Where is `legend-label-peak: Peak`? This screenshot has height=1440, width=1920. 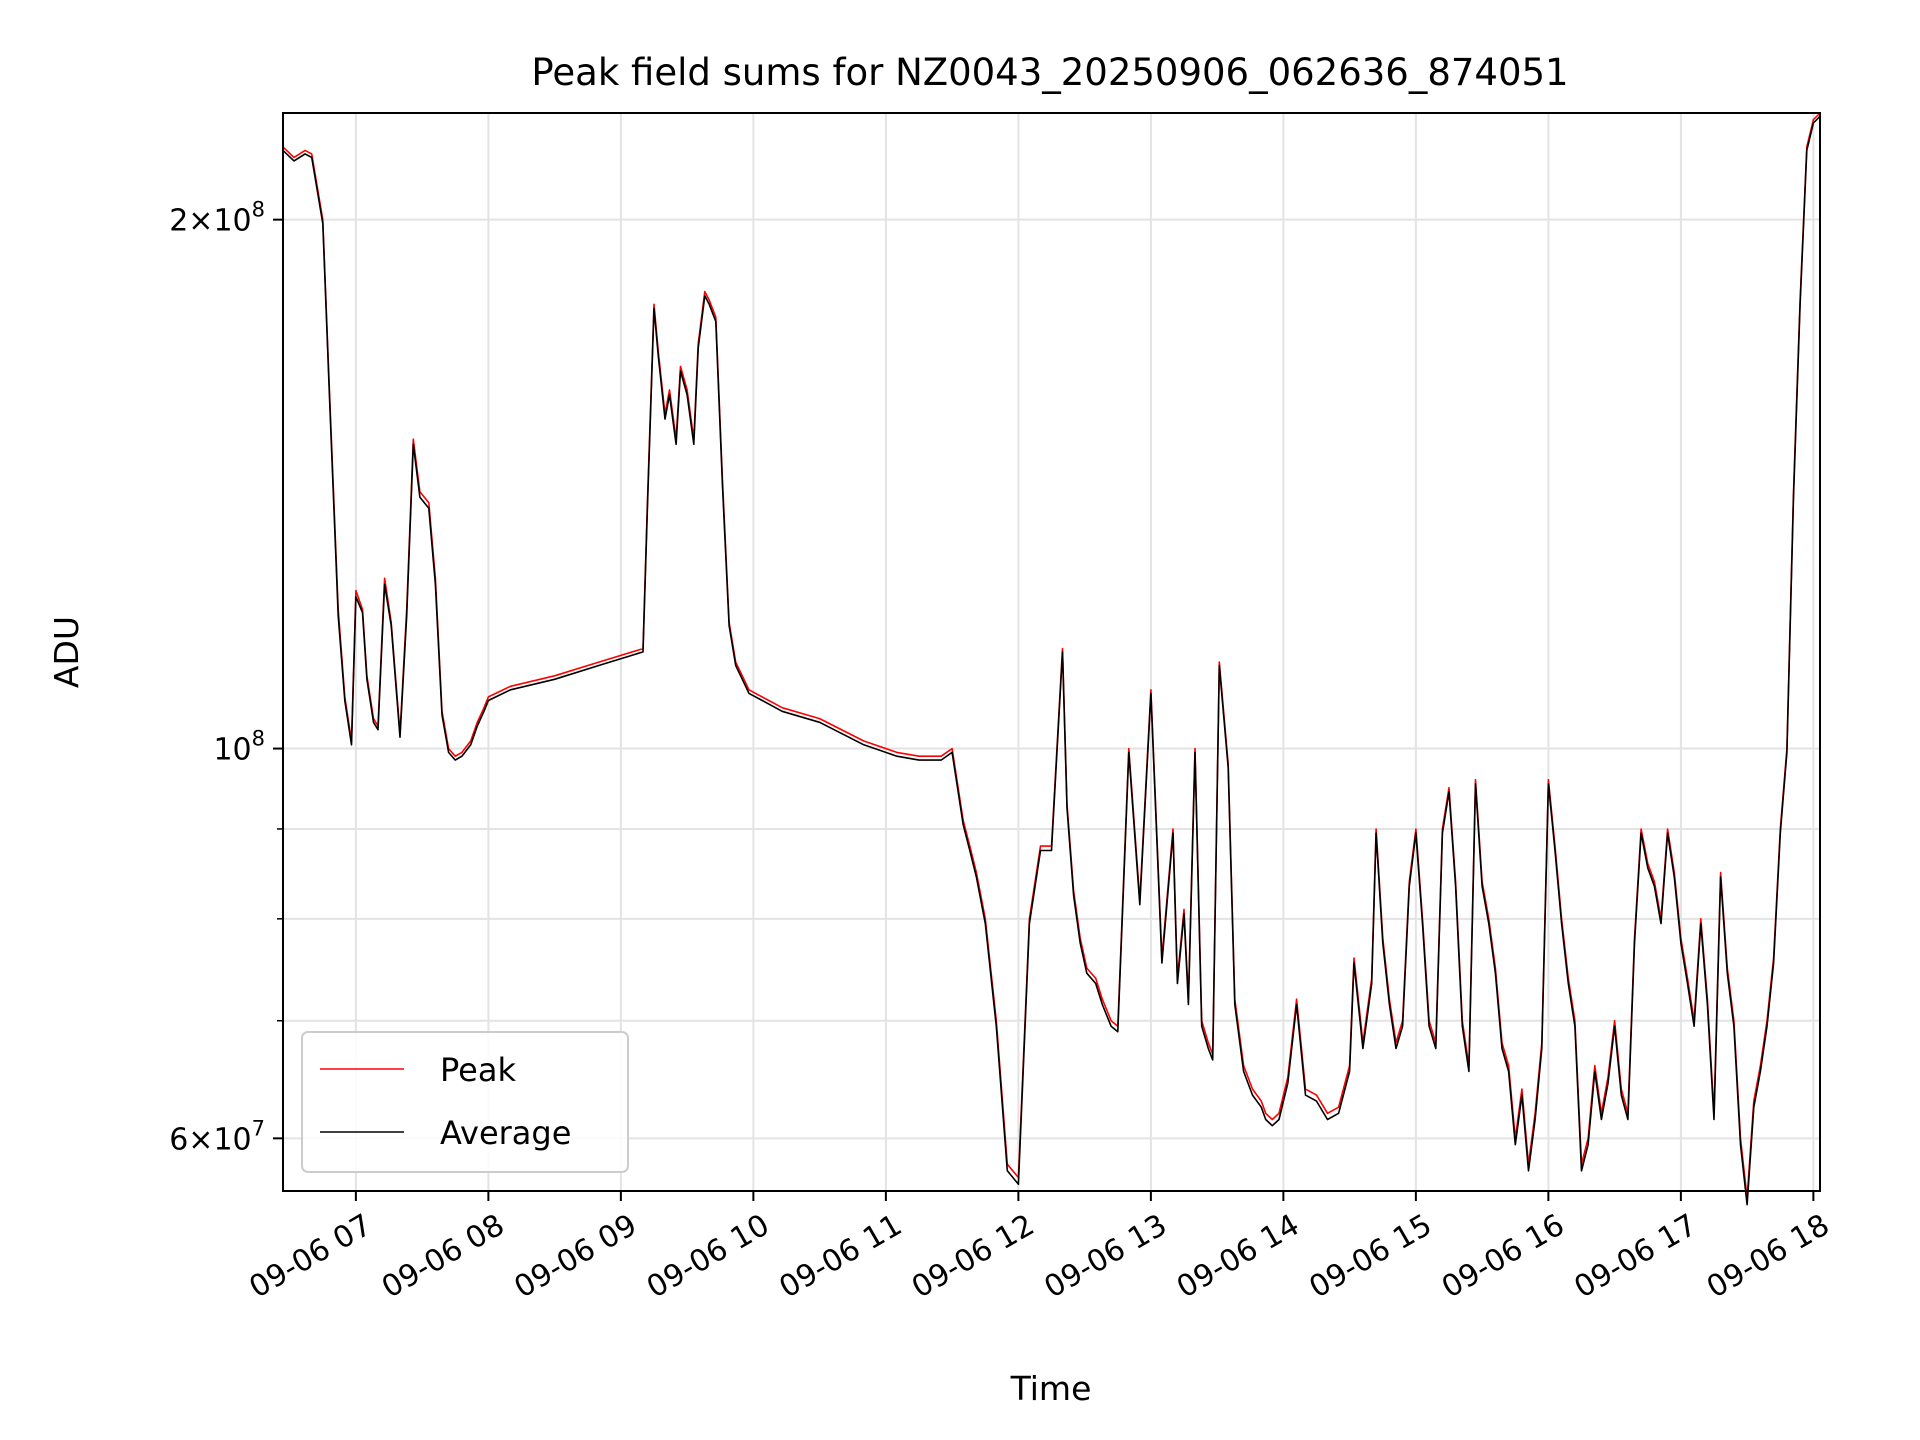 legend-label-peak: Peak is located at coordinates (478, 1070).